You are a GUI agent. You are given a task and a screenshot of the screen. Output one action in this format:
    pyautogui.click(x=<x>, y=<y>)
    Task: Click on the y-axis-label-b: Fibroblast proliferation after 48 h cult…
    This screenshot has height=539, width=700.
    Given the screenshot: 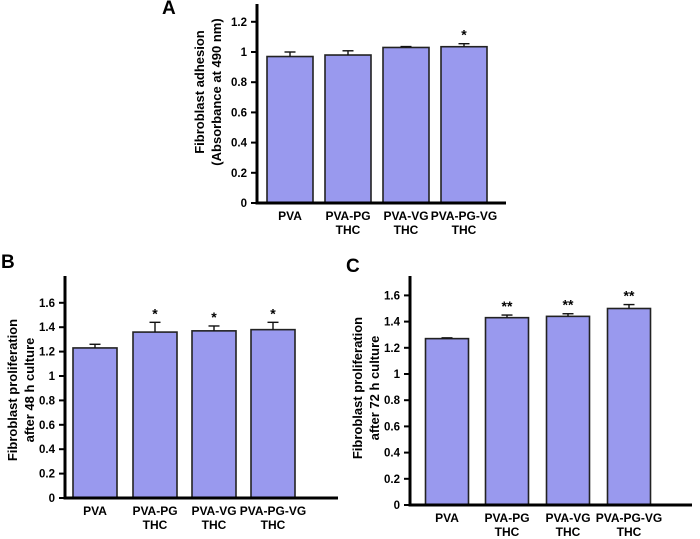 What is the action you would take?
    pyautogui.click(x=22, y=390)
    